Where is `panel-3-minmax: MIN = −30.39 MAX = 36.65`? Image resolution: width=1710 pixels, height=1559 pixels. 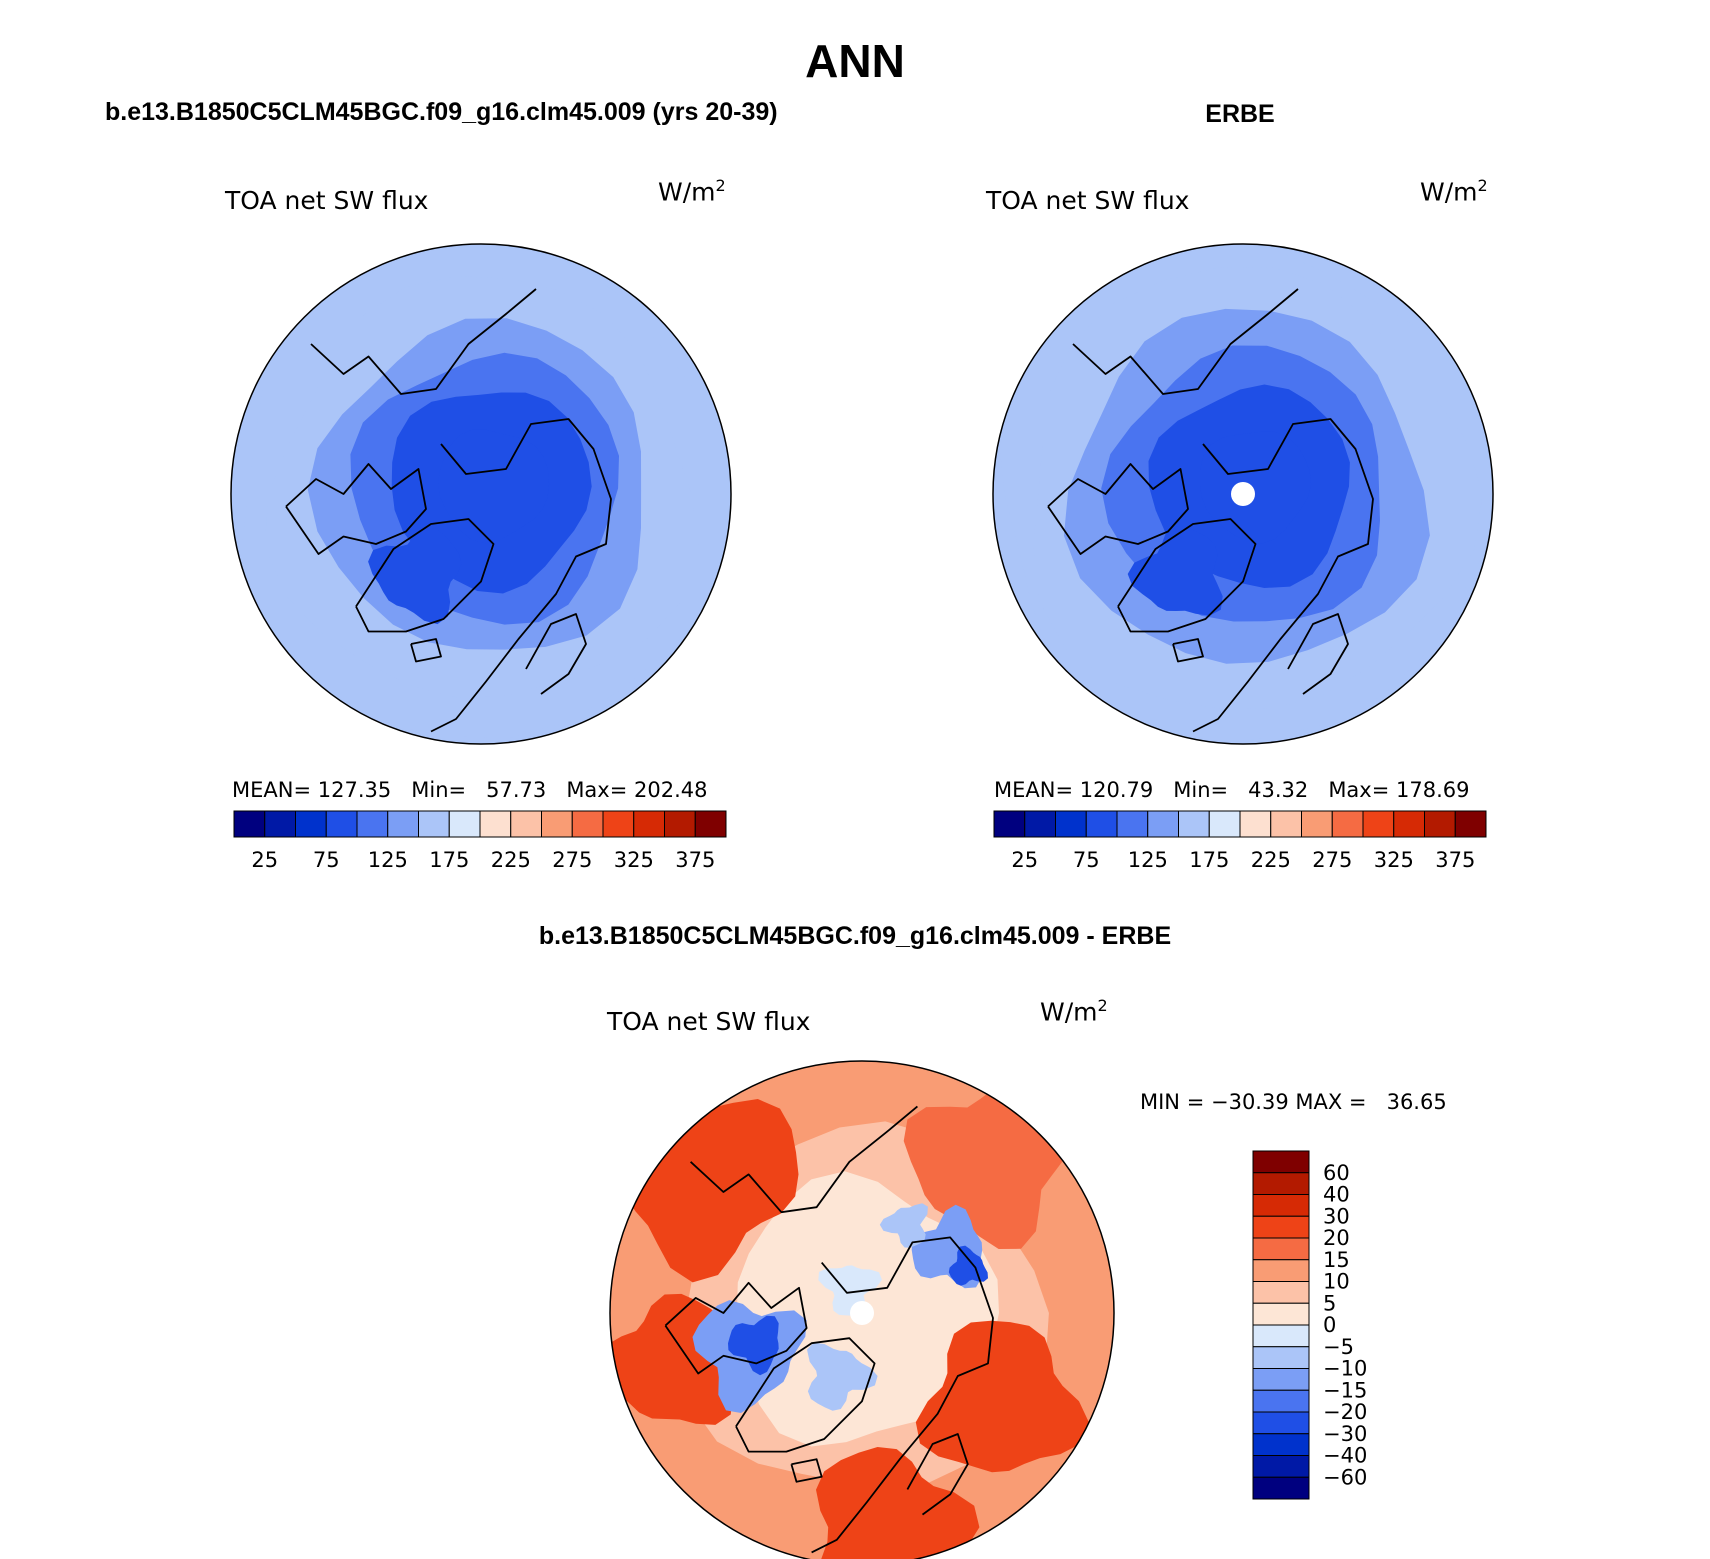
panel-3-minmax: MIN = −30.39 MAX = 36.65 is located at coordinates (1293, 1102).